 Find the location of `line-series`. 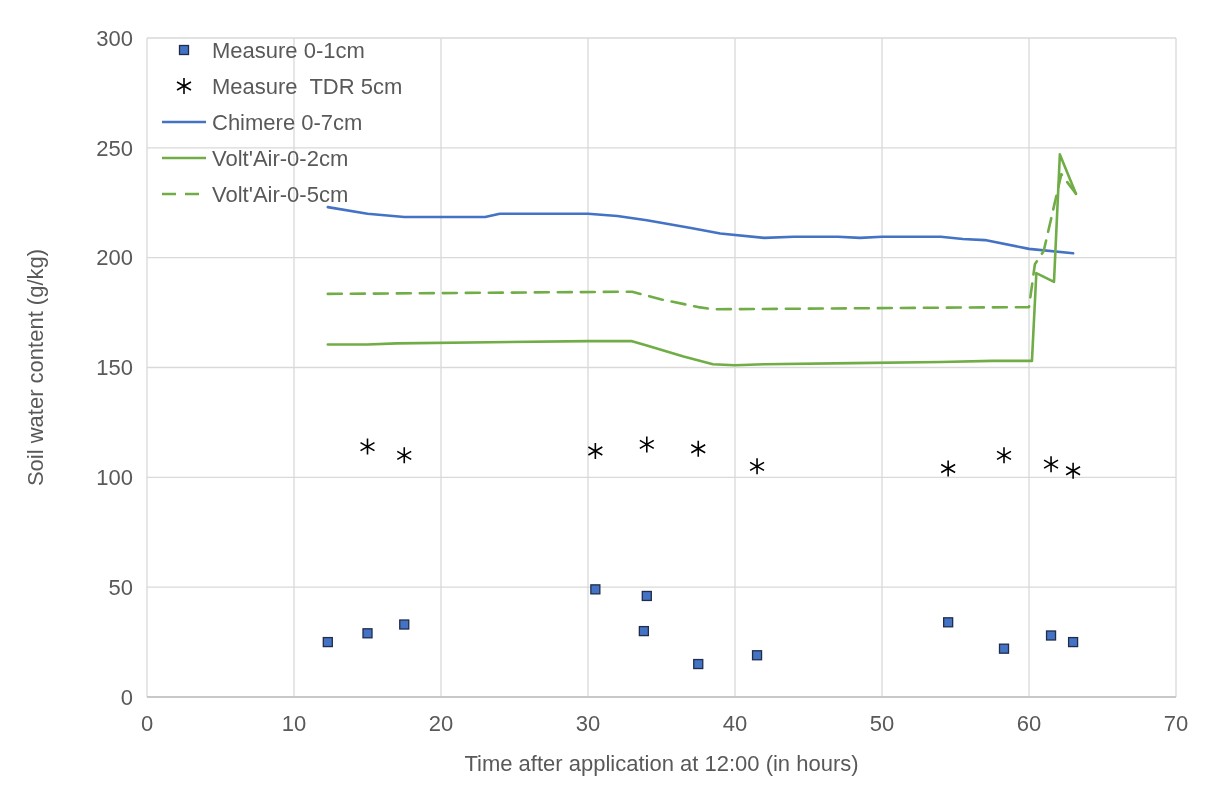

line-series is located at coordinates (700, 230).